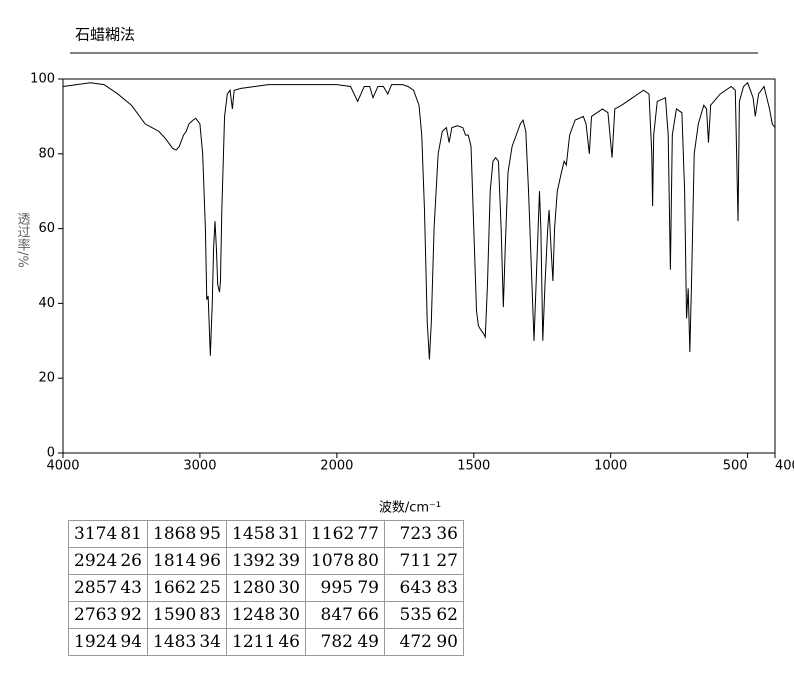 The height and width of the screenshot is (680, 794). I want to click on table-cell: 3174 81, so click(108, 534).